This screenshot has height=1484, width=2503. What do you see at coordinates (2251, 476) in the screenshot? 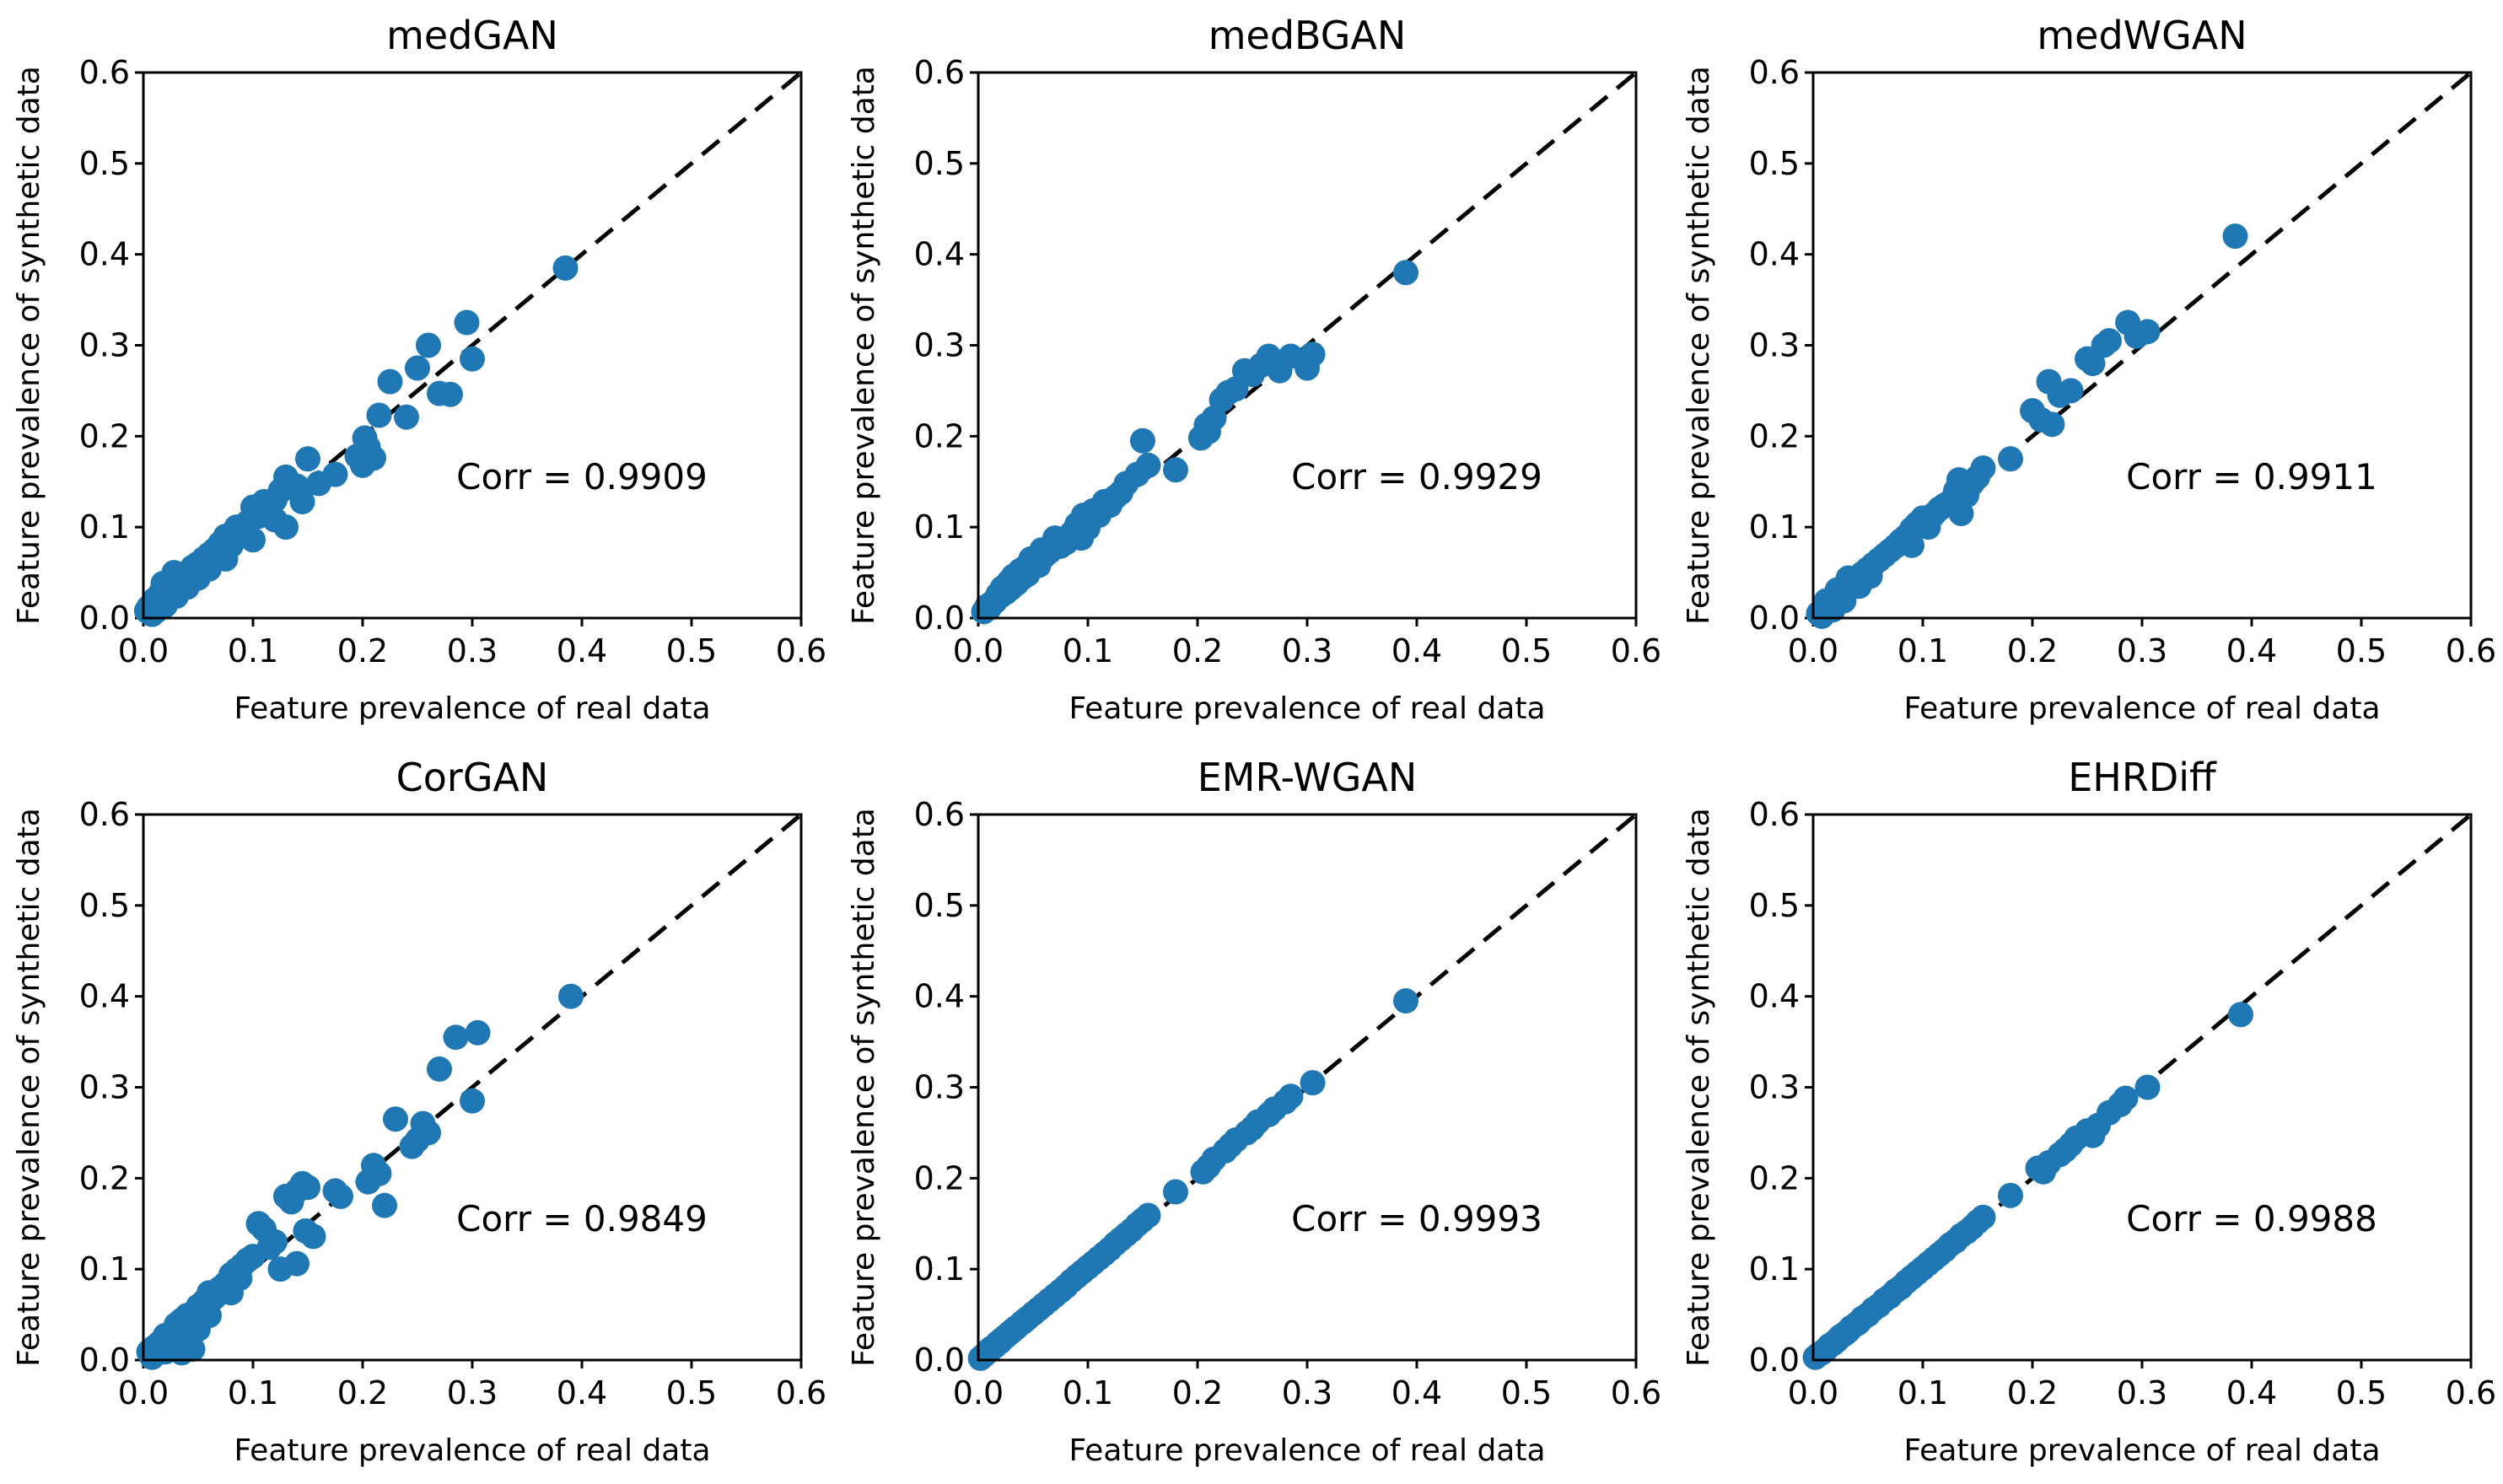
I see `corr-annotation: Corr = 0.9911` at bounding box center [2251, 476].